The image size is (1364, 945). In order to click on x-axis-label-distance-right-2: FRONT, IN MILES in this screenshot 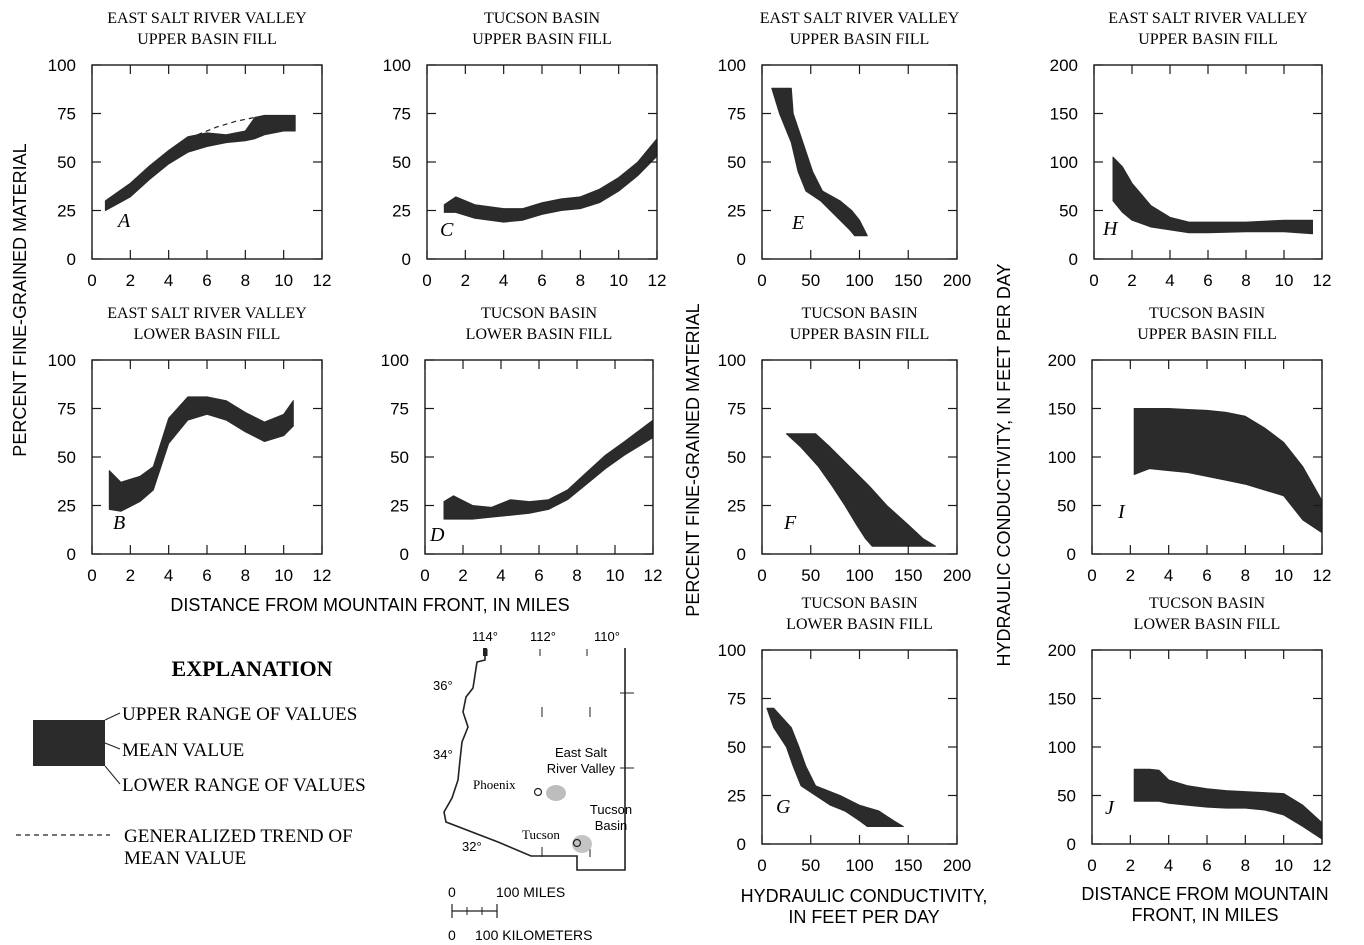, I will do `click(1204, 915)`.